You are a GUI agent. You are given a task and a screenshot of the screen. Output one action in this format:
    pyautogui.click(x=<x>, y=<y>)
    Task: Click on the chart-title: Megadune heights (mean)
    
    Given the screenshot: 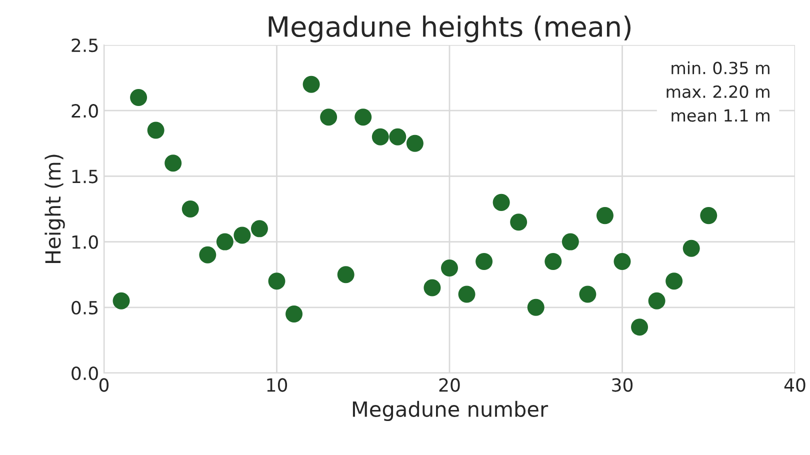 What is the action you would take?
    pyautogui.click(x=449, y=29)
    